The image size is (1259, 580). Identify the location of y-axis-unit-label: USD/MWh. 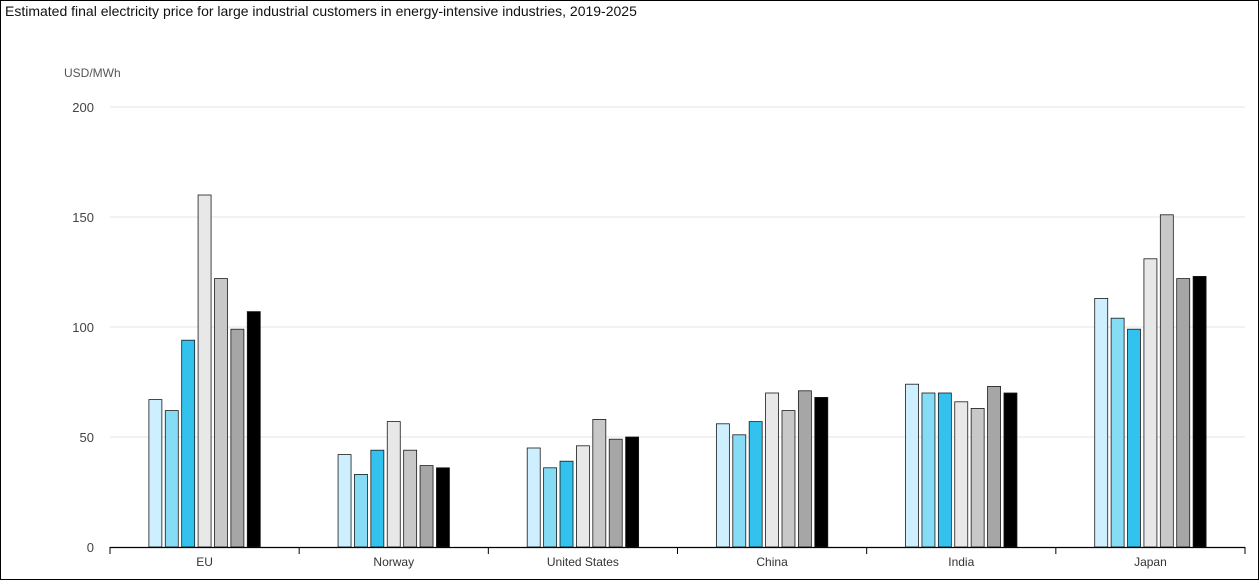
(92, 73).